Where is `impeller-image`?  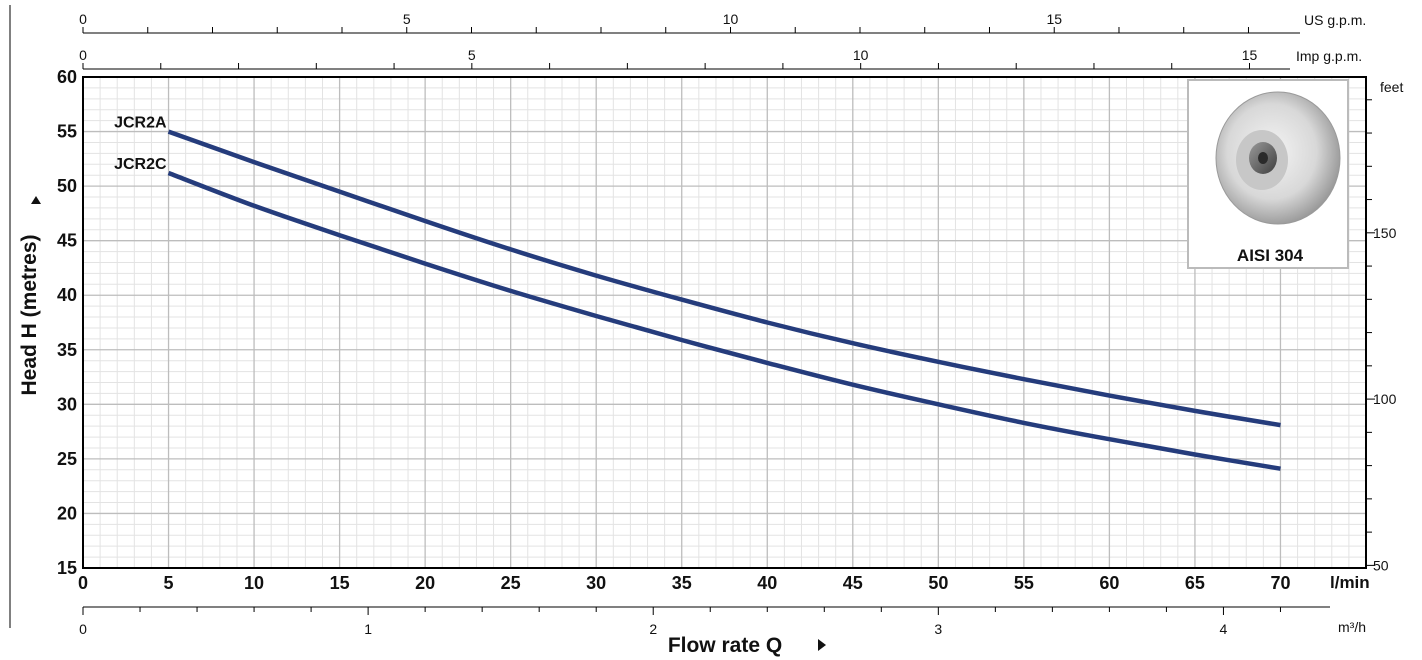 impeller-image is located at coordinates (1278, 158).